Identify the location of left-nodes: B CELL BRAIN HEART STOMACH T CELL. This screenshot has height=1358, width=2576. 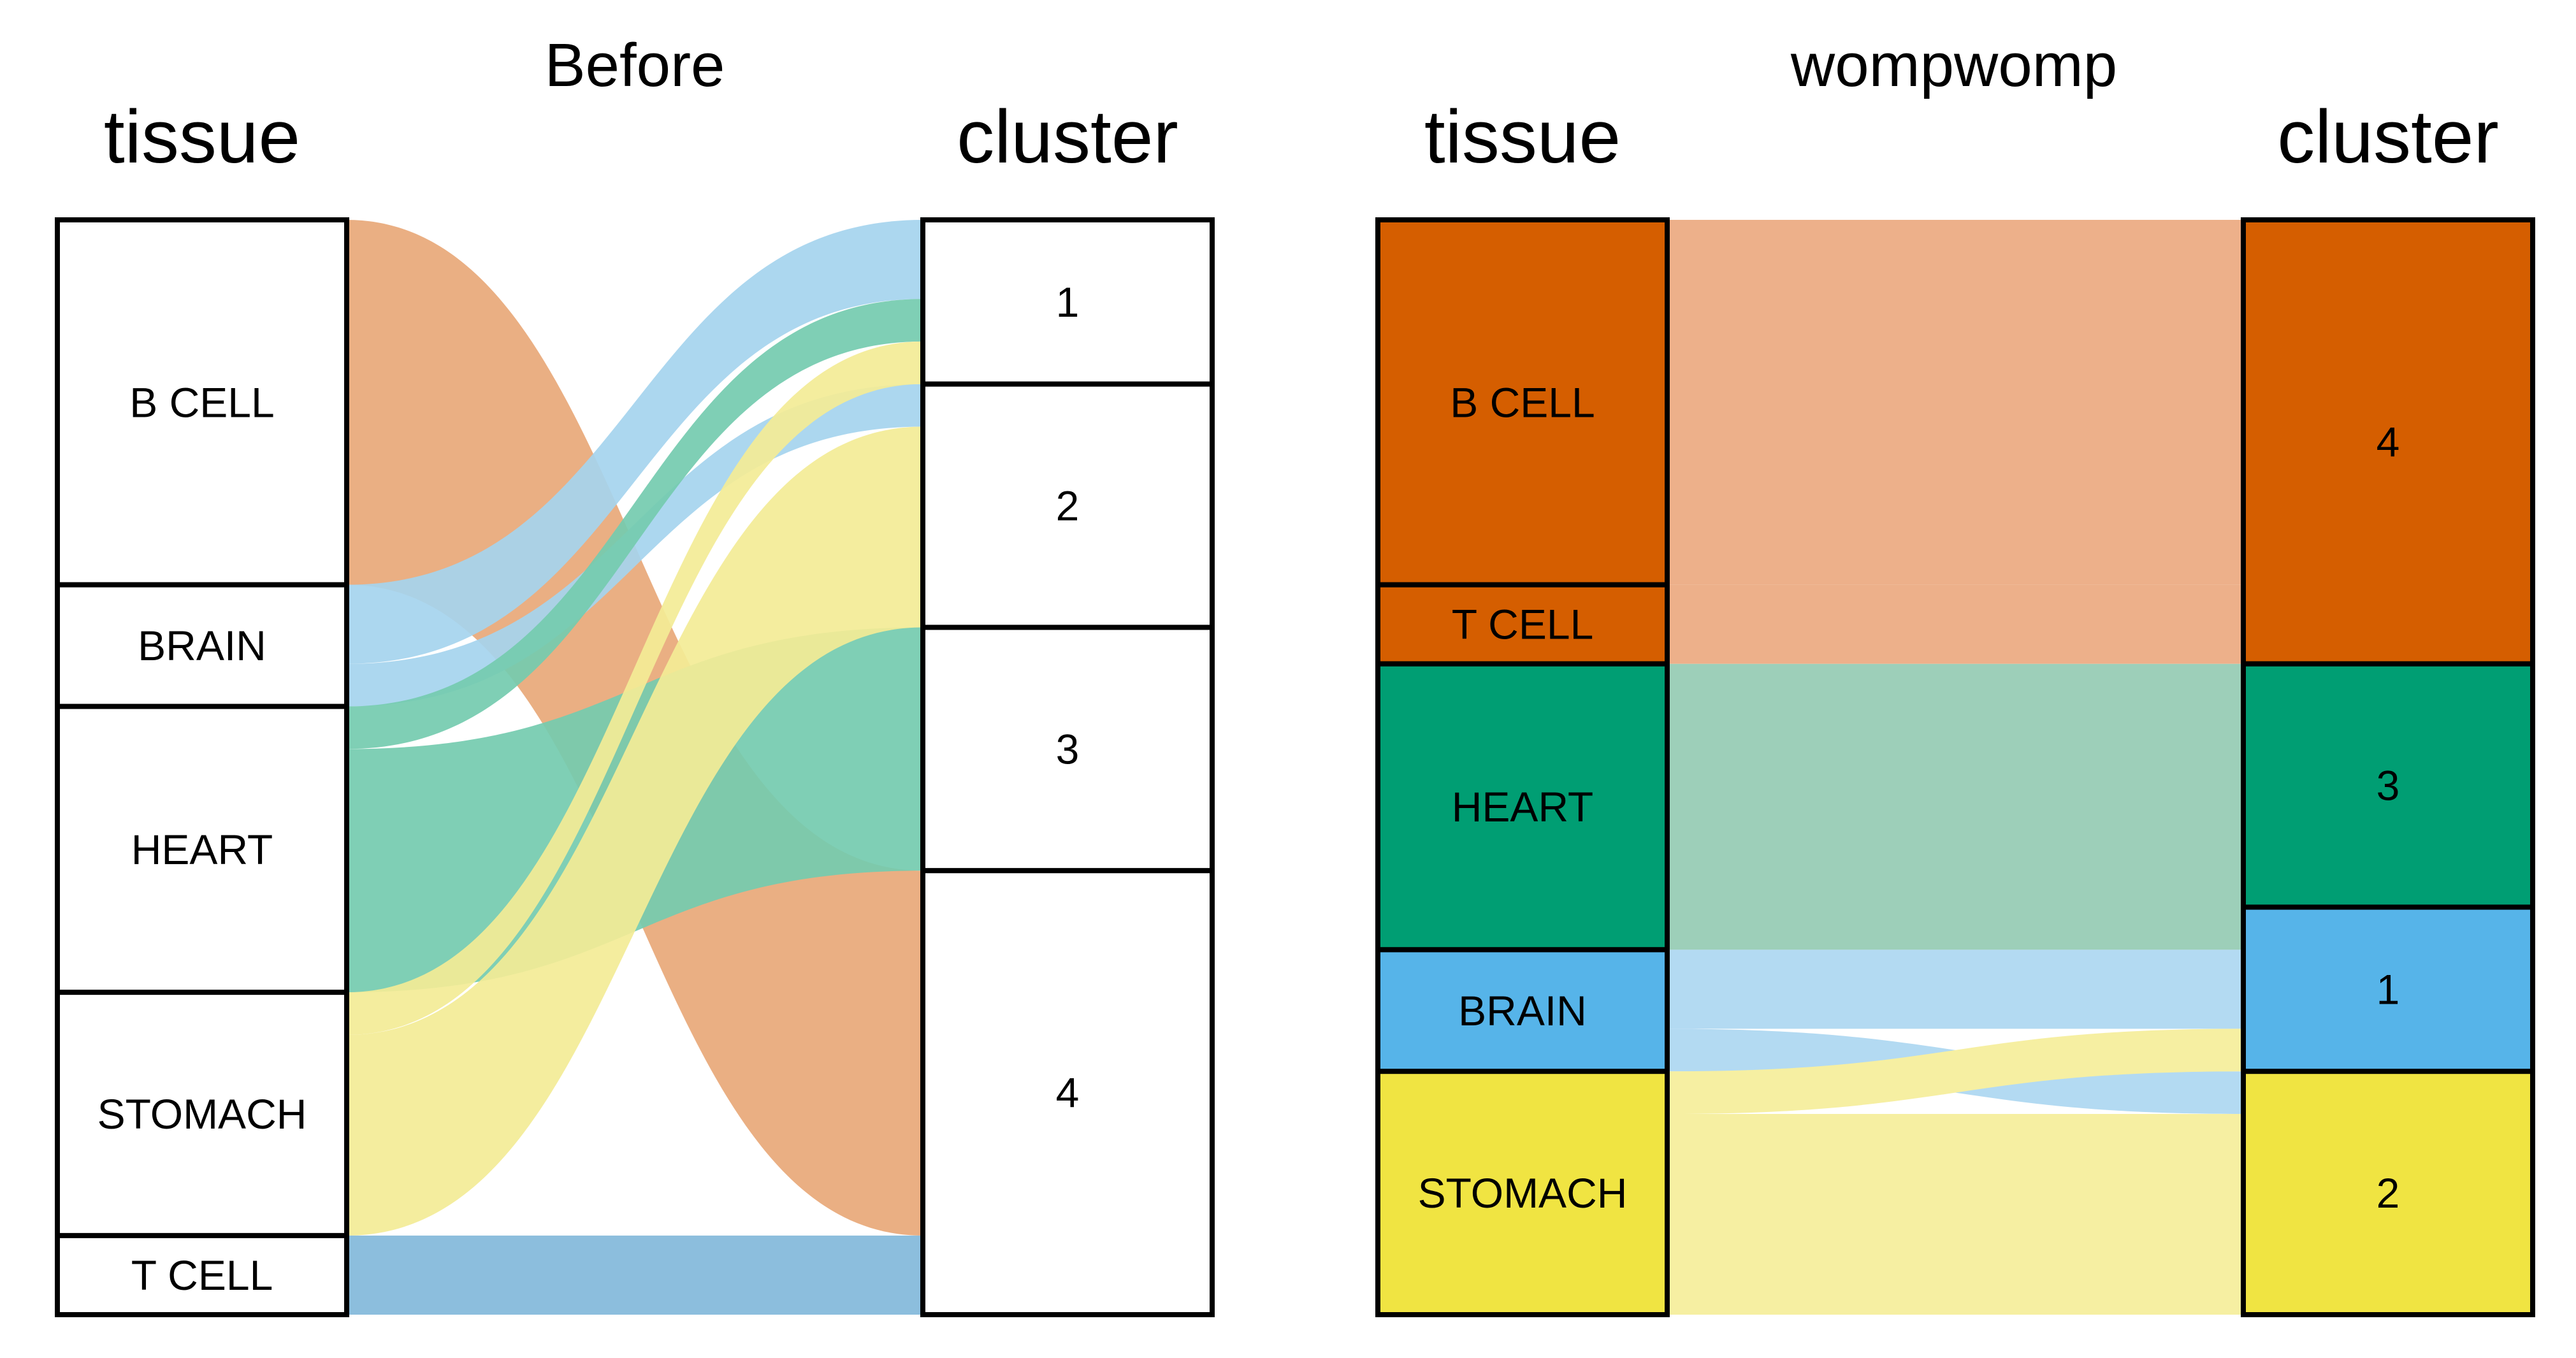
(202, 767).